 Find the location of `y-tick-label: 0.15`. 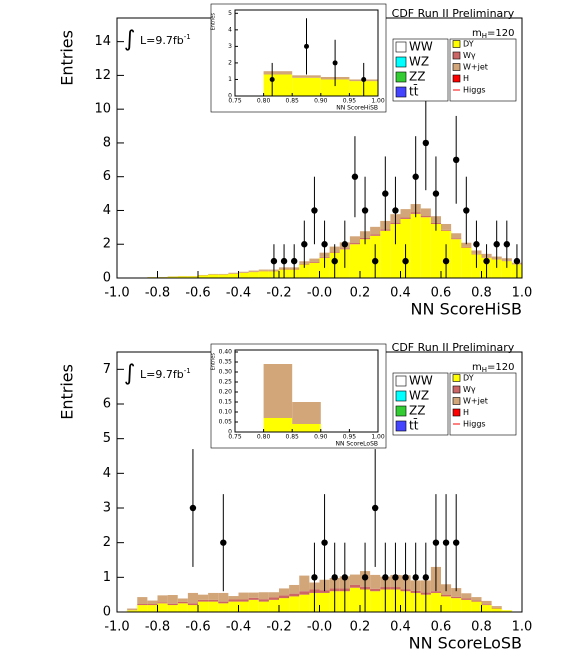

y-tick-label: 0.15 is located at coordinates (226, 402).